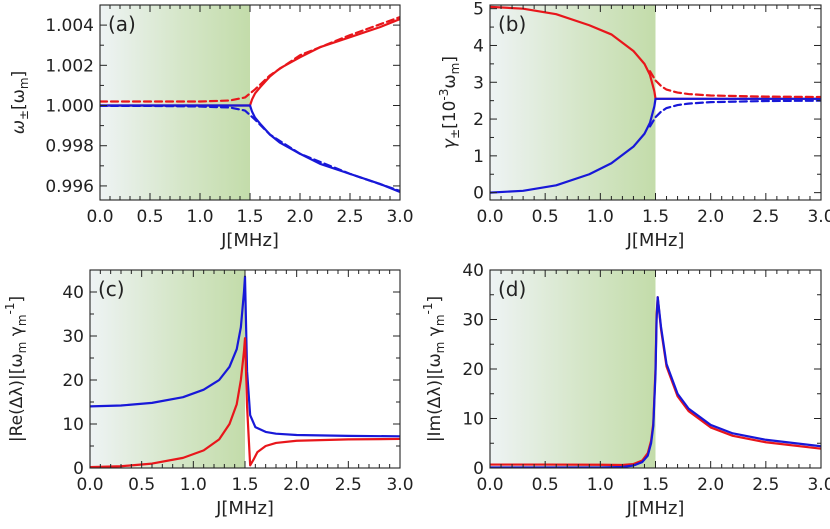 This screenshot has width=830, height=529. What do you see at coordinates (122, 24) in the screenshot?
I see `panel-label: (a)` at bounding box center [122, 24].